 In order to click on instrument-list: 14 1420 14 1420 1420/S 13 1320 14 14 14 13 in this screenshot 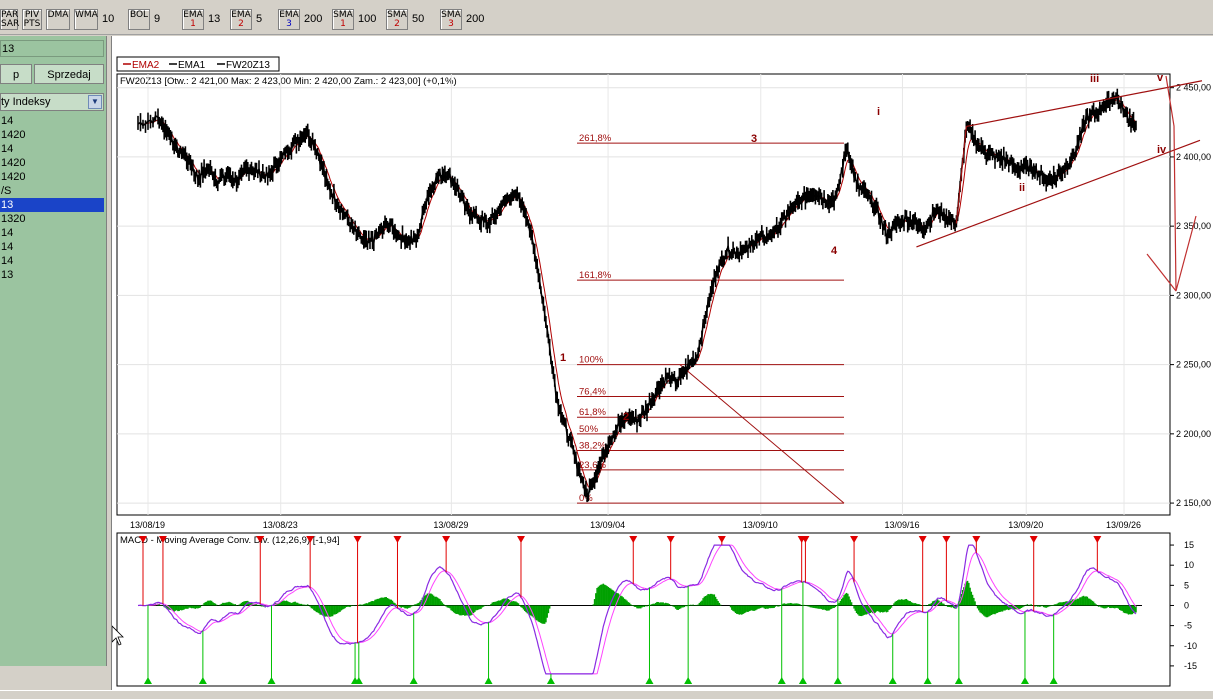, I will do `click(52, 389)`.